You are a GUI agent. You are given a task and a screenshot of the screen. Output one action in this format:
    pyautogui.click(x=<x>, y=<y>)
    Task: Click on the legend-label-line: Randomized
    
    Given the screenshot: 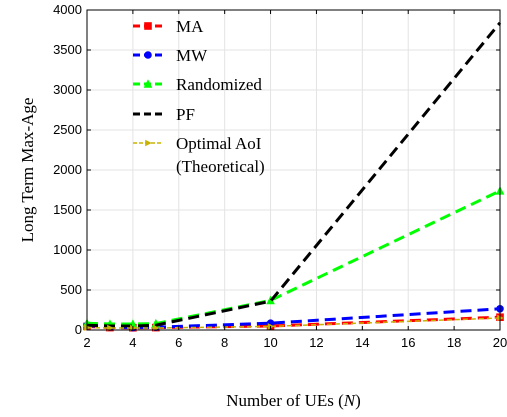 What is the action you would take?
    pyautogui.click(x=219, y=84)
    